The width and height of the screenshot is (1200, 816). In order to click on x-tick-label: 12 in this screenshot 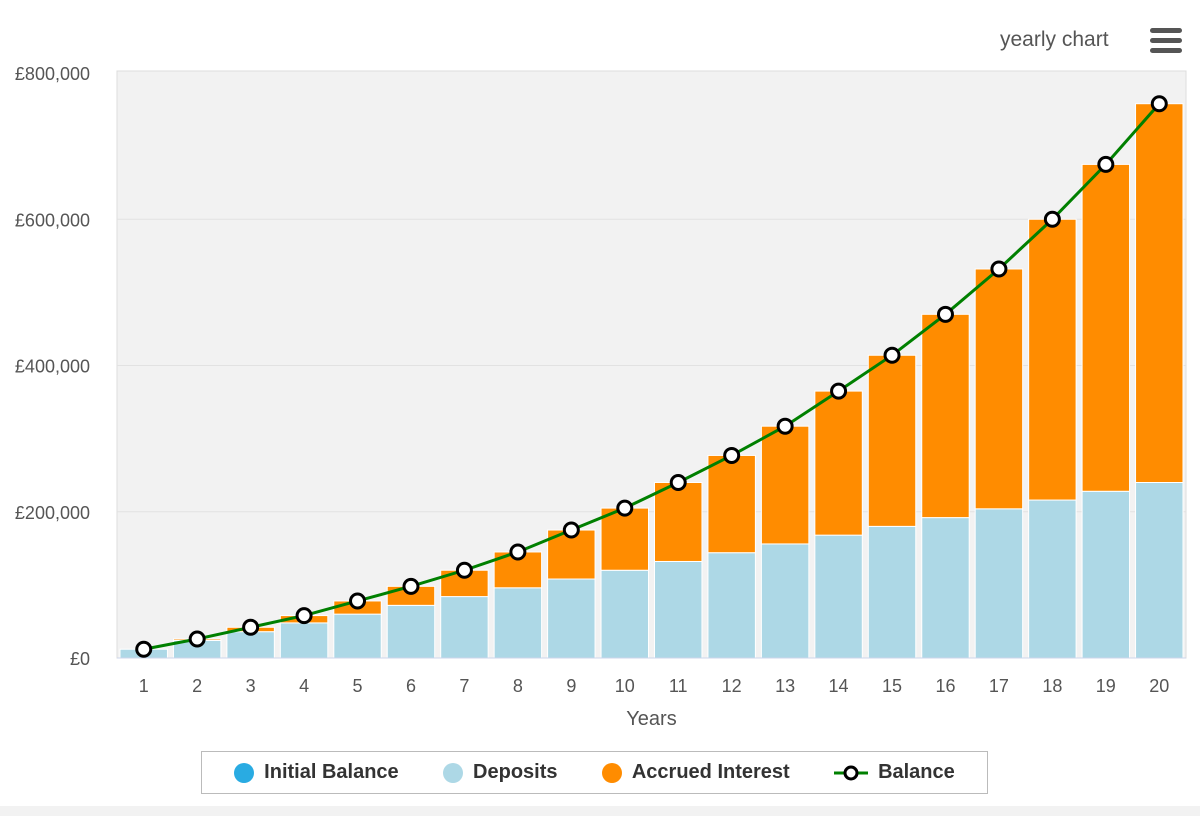, I will do `click(732, 686)`.